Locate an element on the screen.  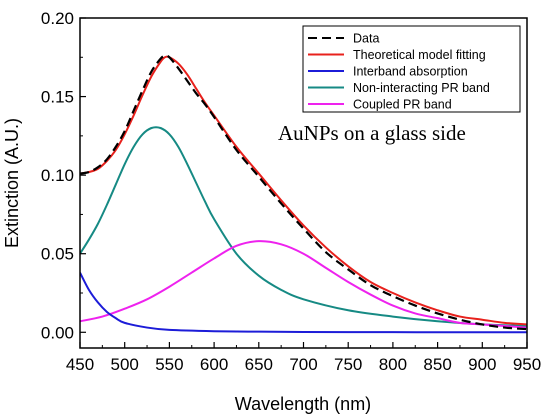
series-line-interband-absorption is located at coordinates (303, 303).